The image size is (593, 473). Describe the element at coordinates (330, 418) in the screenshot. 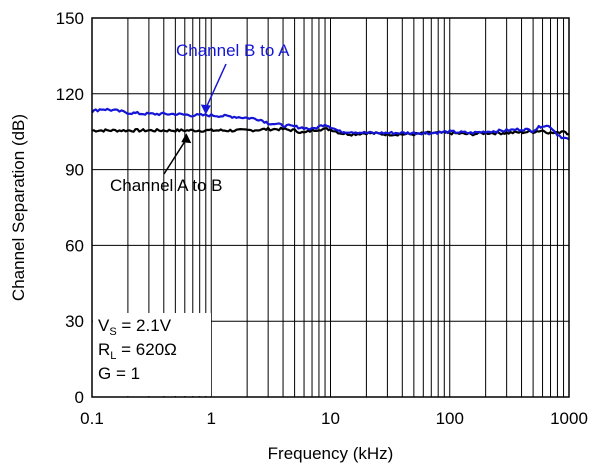

I see `x-tick-label: 10` at that location.